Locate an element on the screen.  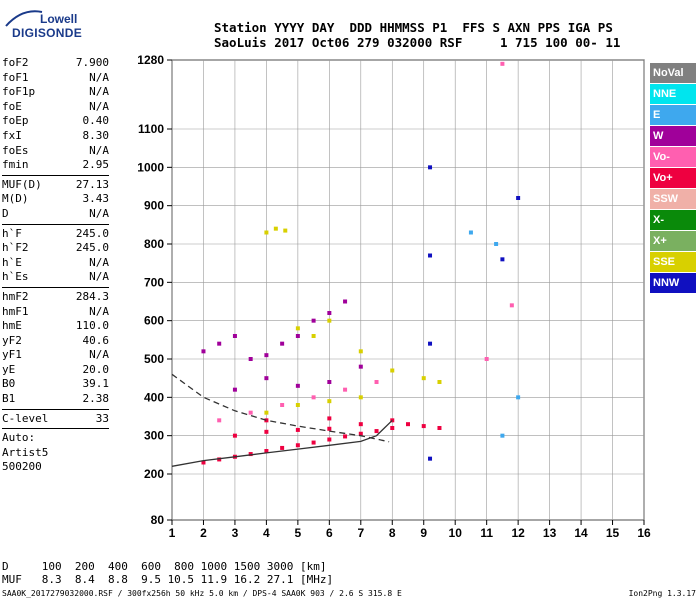
y-tick-label: 400 is located at coordinates (154, 397).